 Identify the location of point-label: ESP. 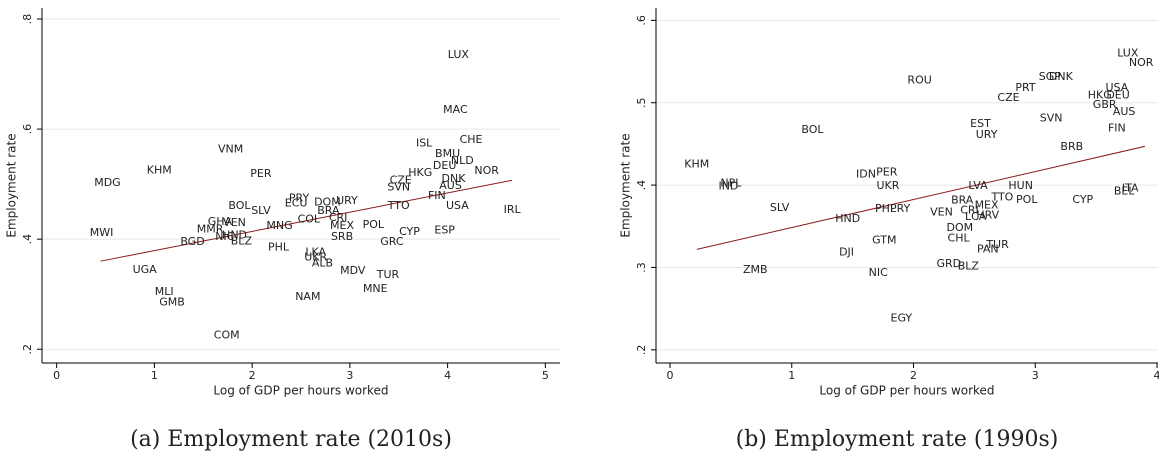
(444, 229).